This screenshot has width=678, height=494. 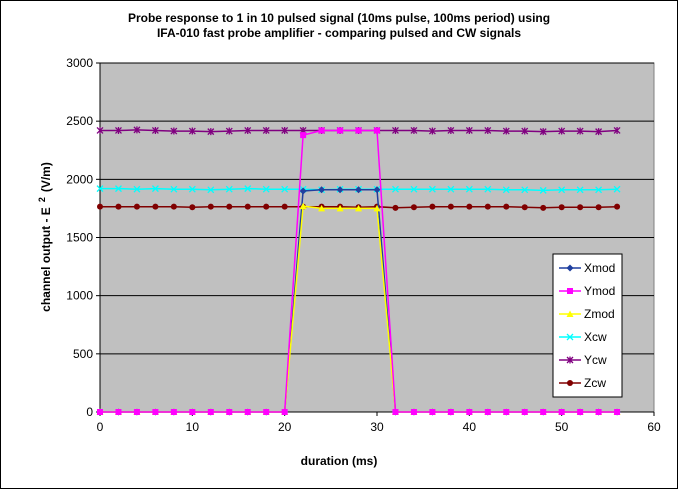 What do you see at coordinates (79, 238) in the screenshot?
I see `y-tick-label: 1500` at bounding box center [79, 238].